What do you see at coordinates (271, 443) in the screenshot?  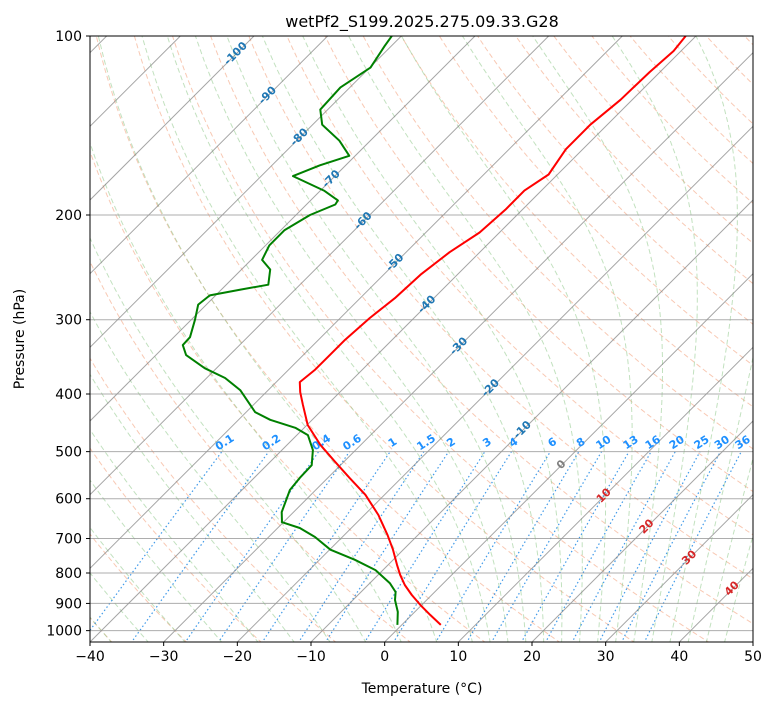 I see `mixing-ratio-label: 0.2` at bounding box center [271, 443].